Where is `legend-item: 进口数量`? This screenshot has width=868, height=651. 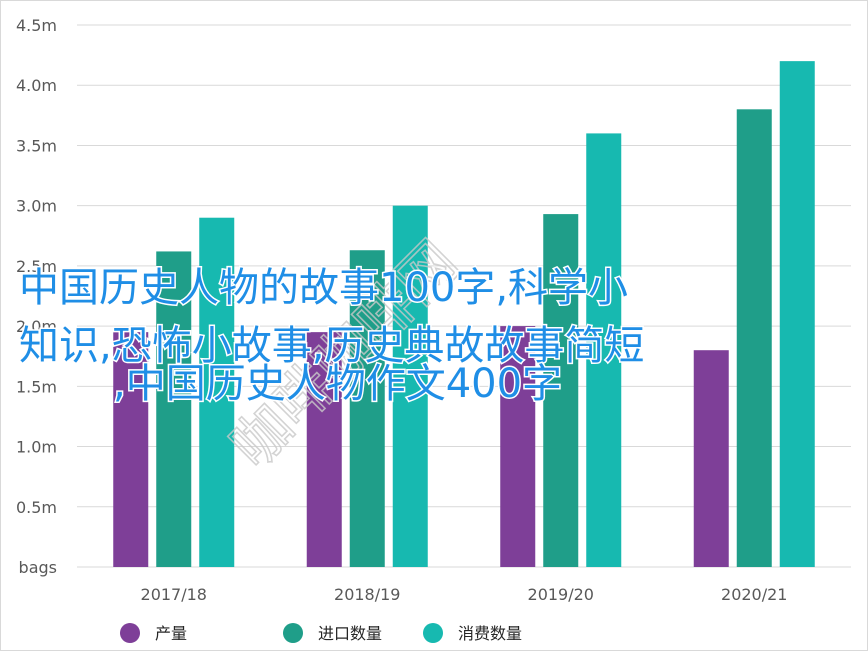 legend-item: 进口数量 is located at coordinates (332, 633).